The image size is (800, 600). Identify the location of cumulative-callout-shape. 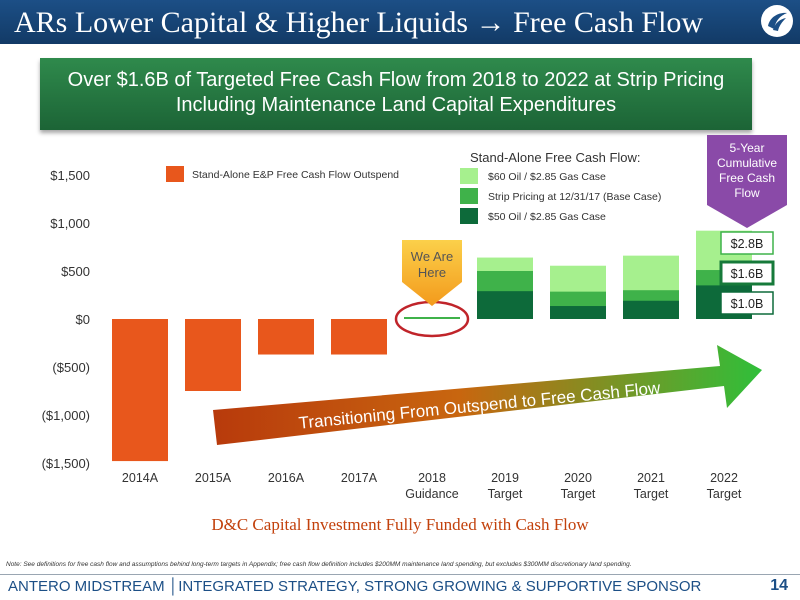
(747, 181).